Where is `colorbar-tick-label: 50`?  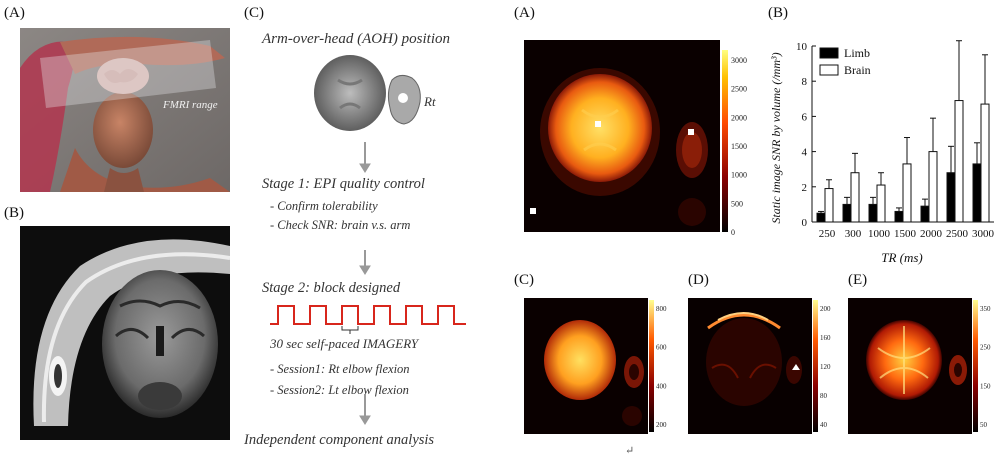
colorbar-tick-label: 50 is located at coordinates (984, 425).